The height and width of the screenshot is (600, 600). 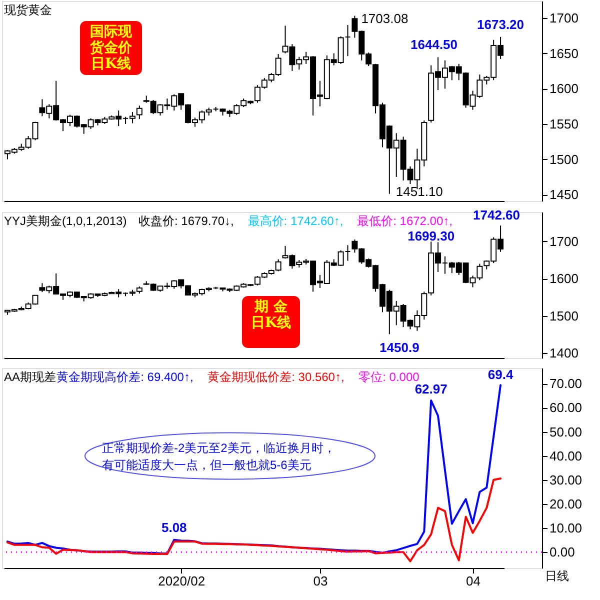 I want to click on y-tick-label: 1450, so click(x=564, y=194).